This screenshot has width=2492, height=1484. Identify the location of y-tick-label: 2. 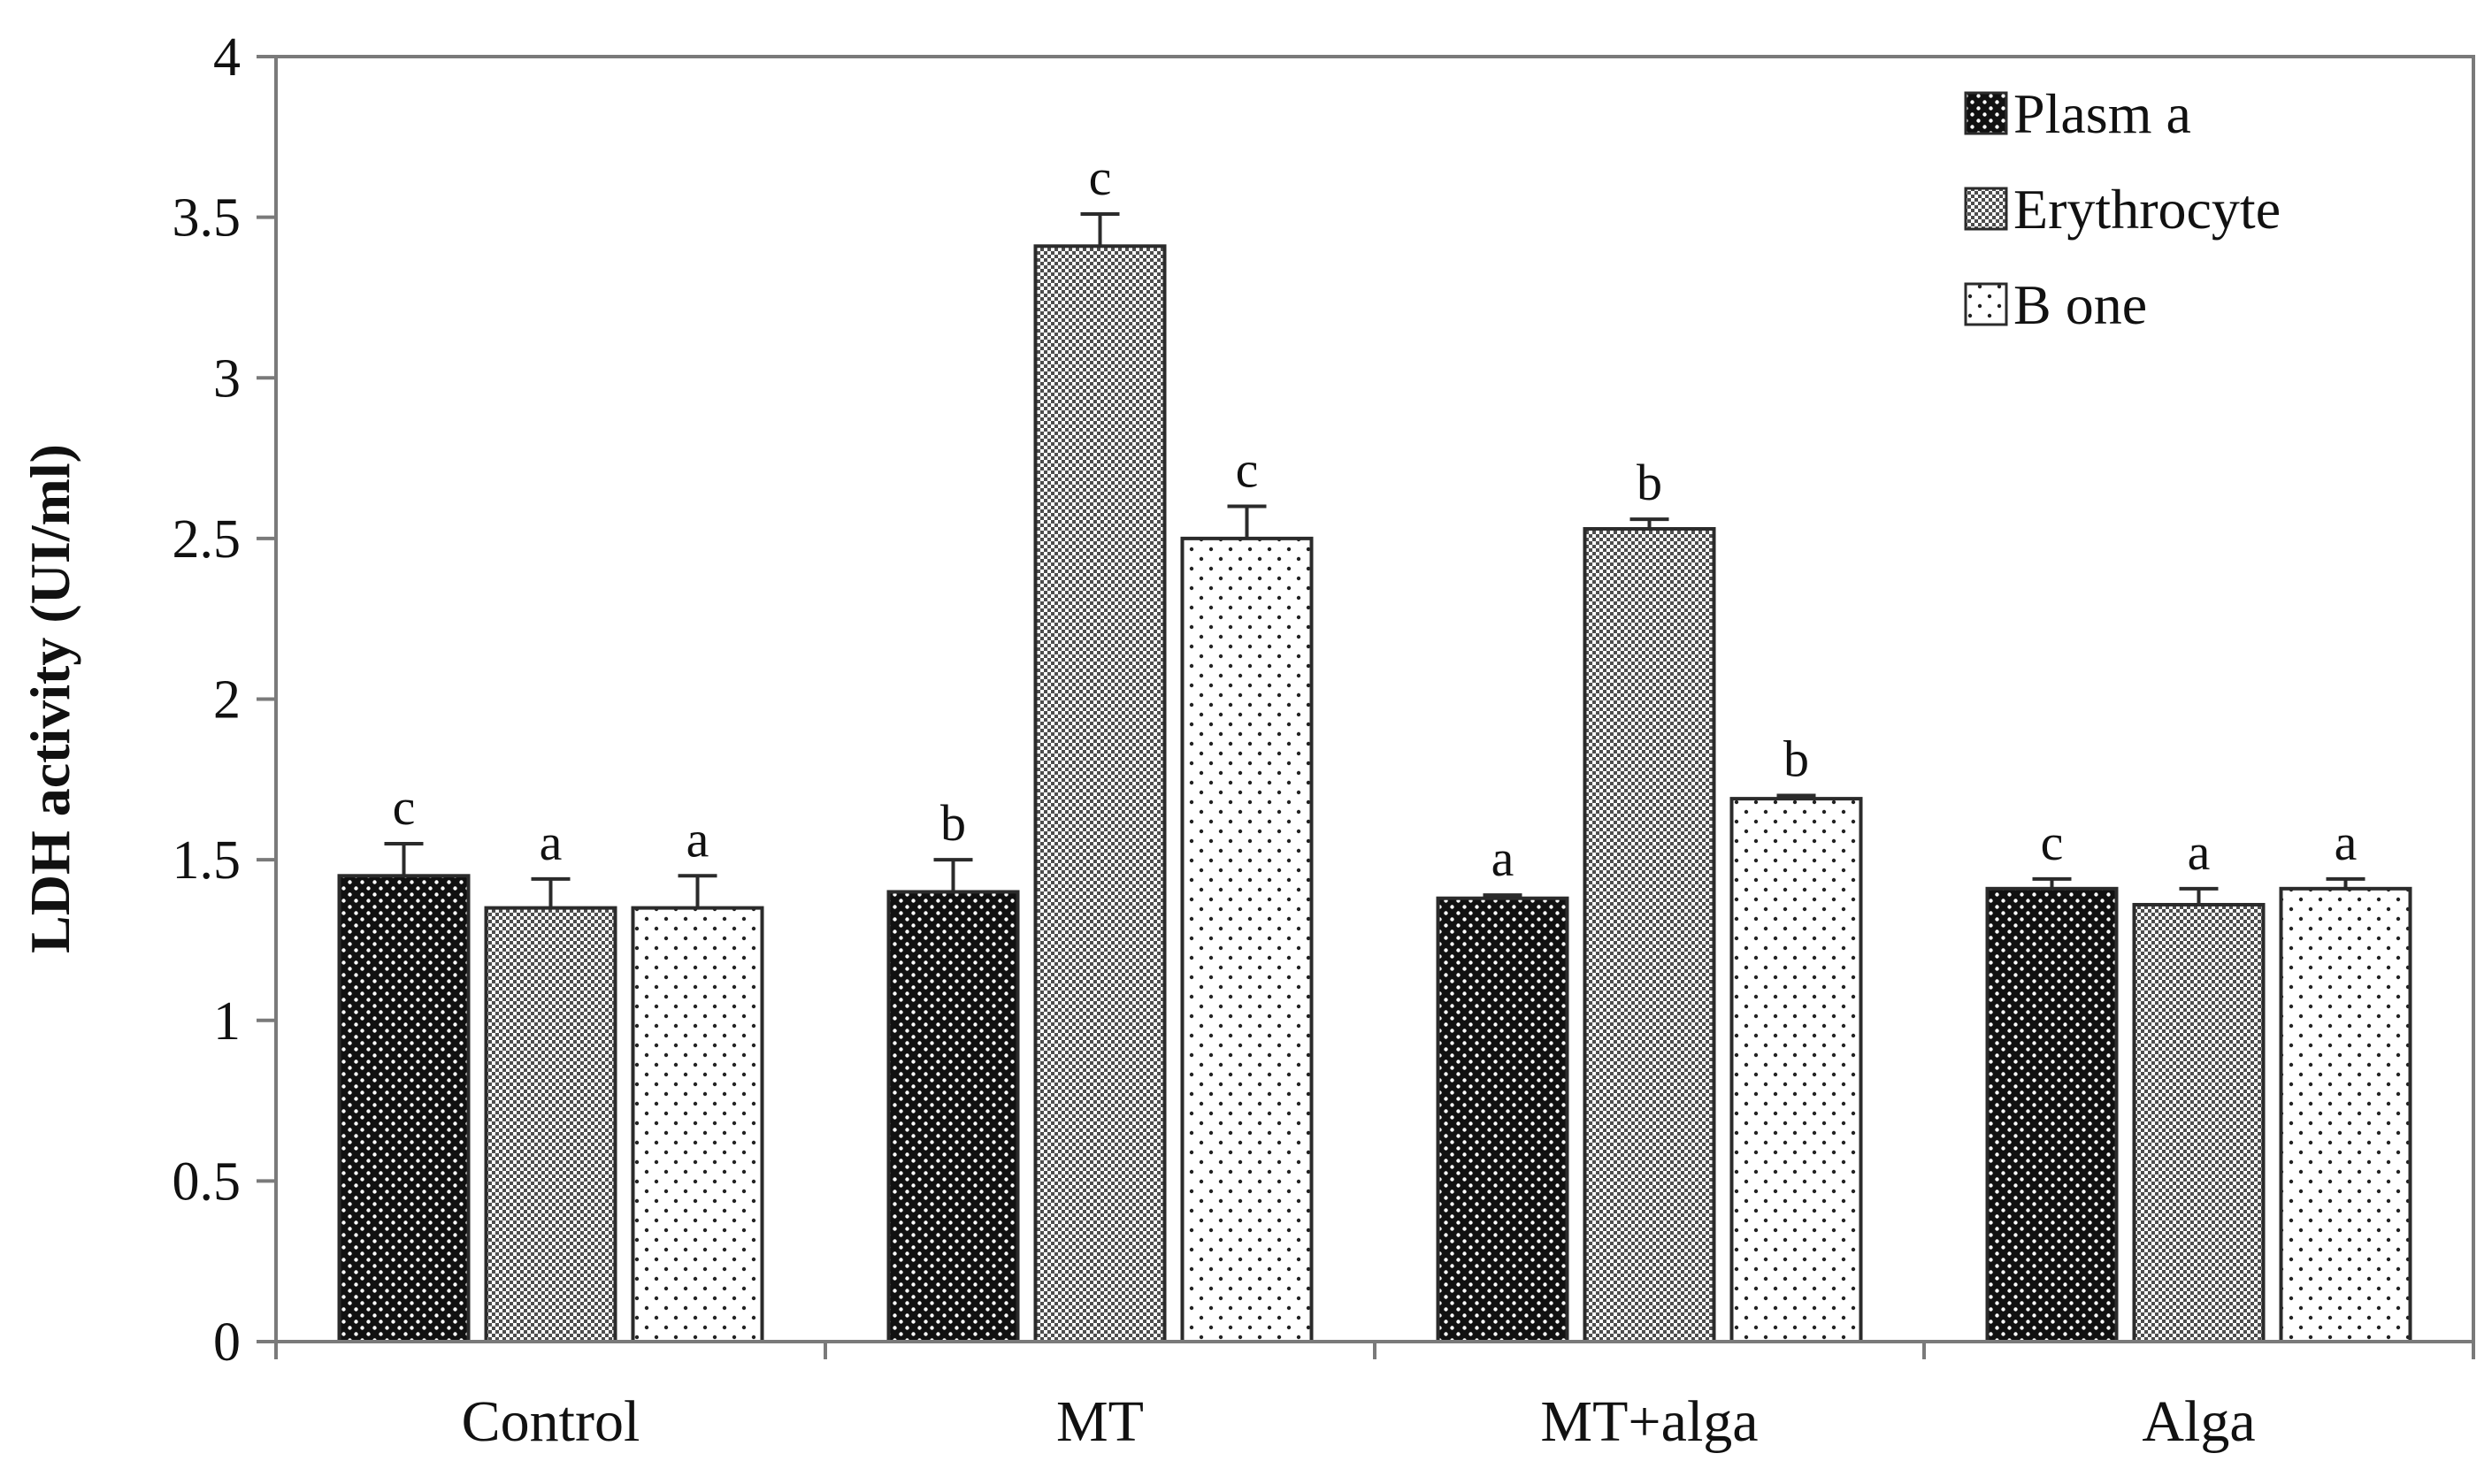
(227, 700).